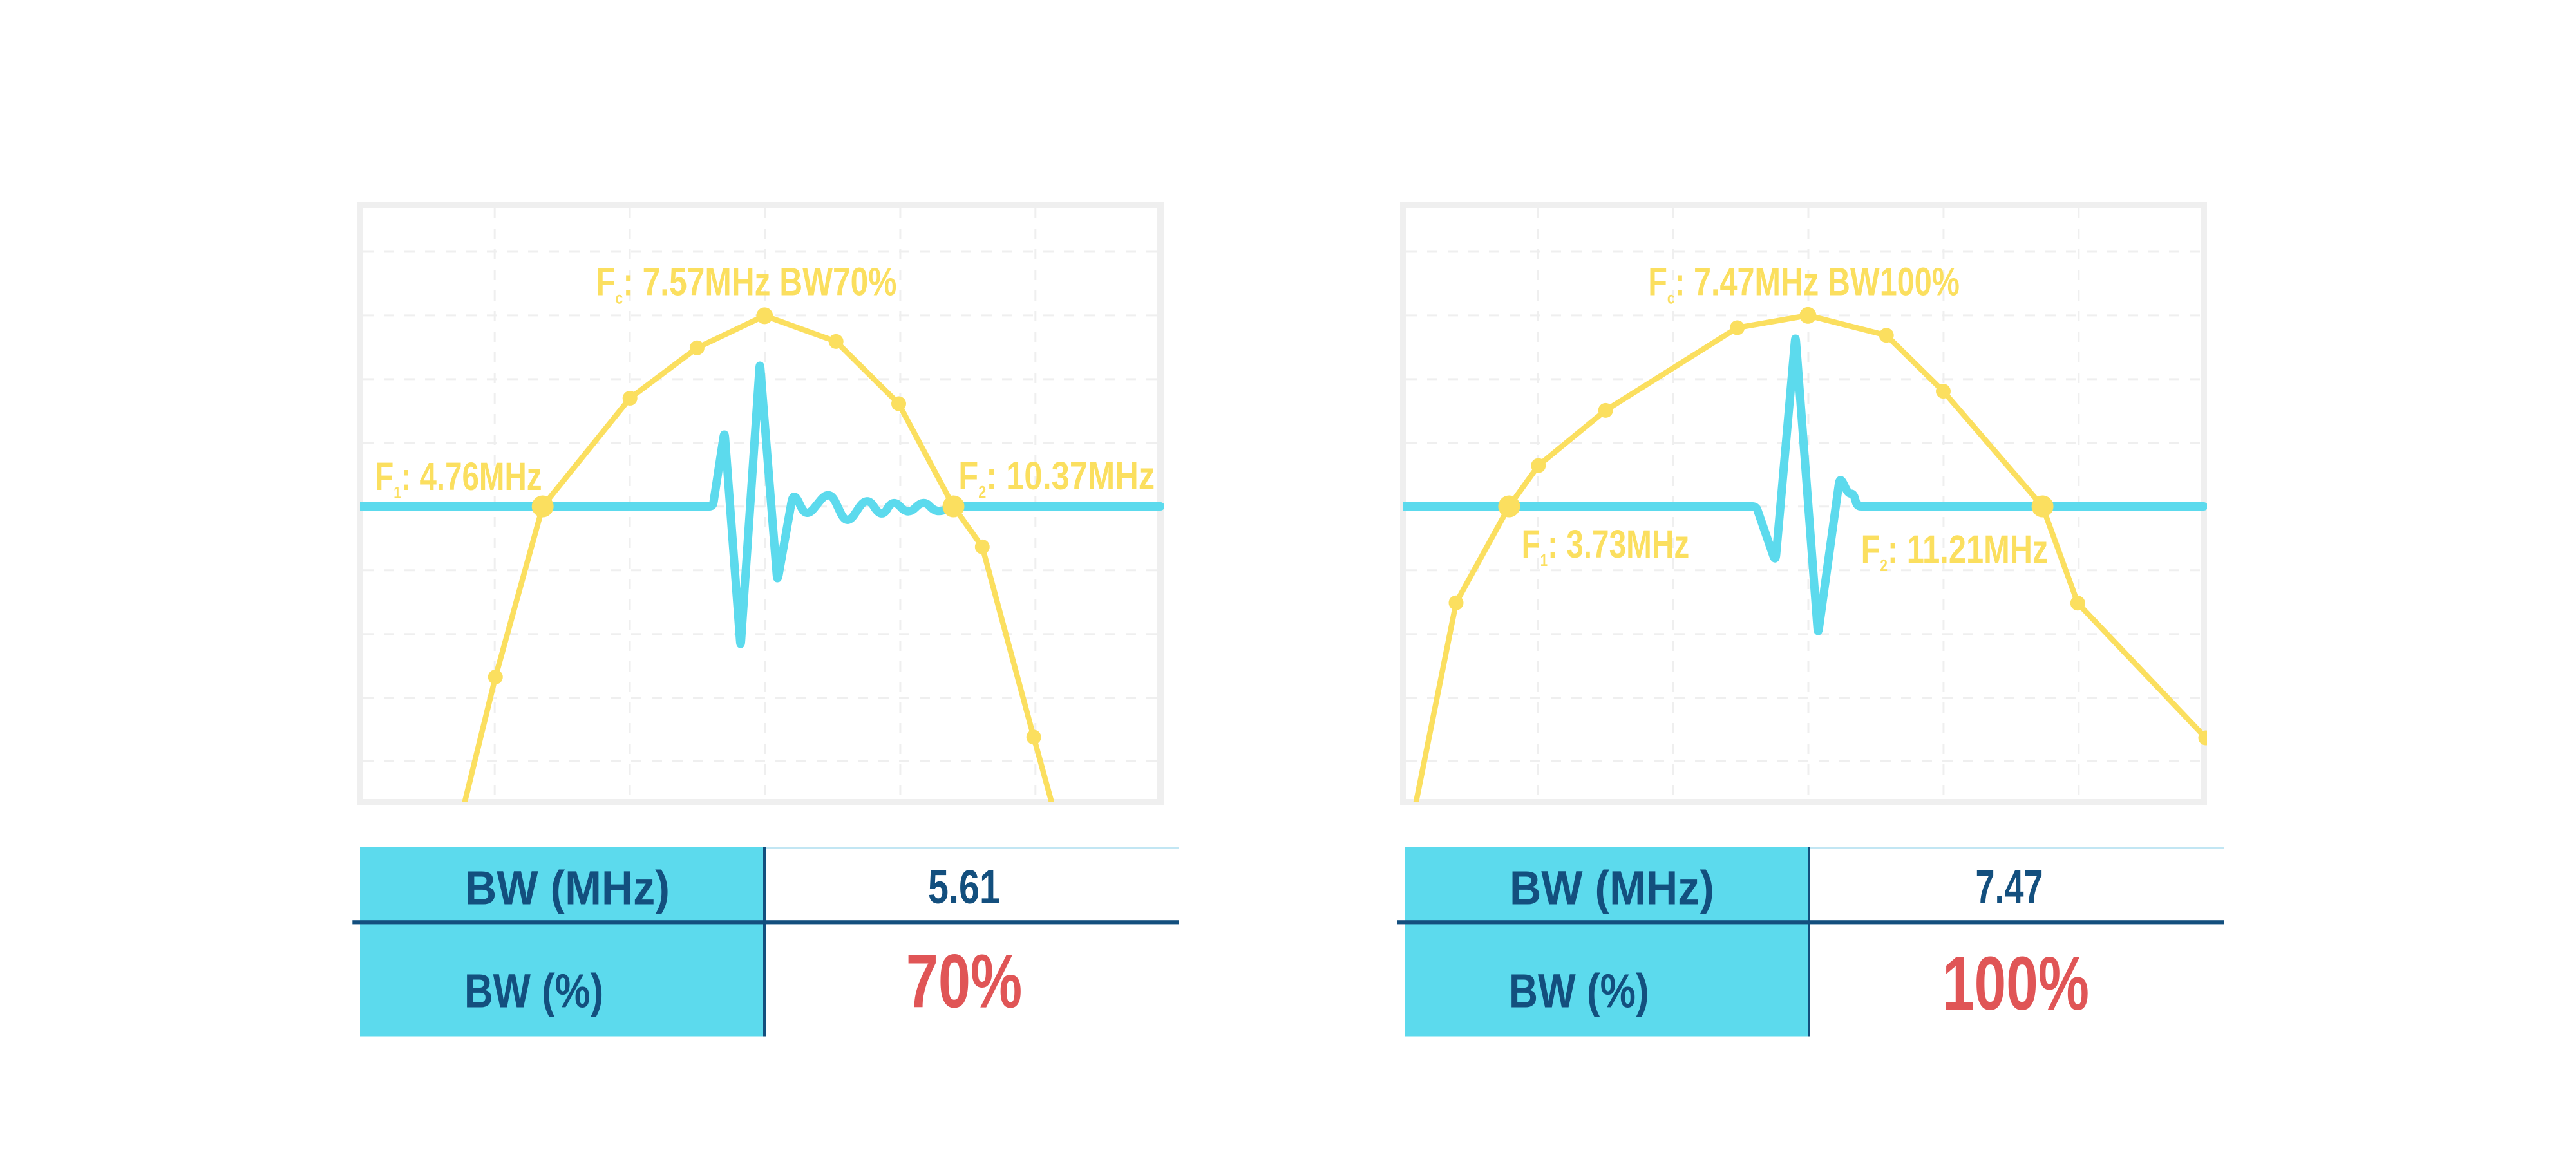 This screenshot has width=2576, height=1157. Describe the element at coordinates (459, 478) in the screenshot. I see `svg-text: F1: 4.76MHz` at that location.